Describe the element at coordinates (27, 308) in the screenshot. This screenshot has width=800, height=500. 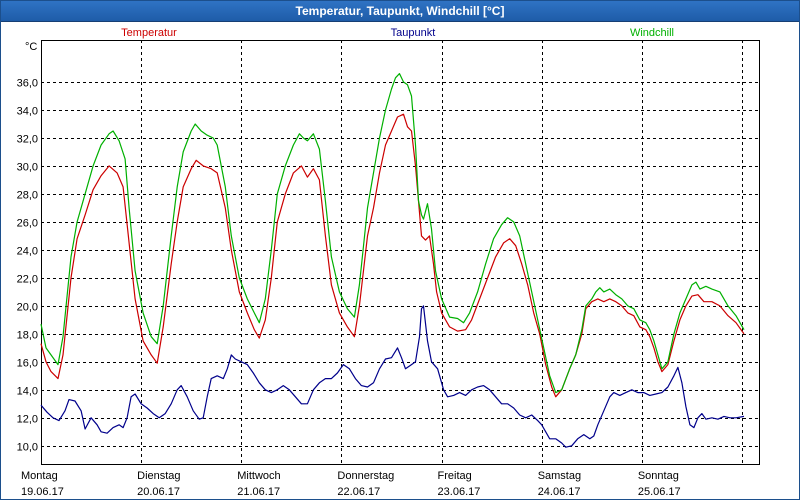
I see `y-tick-label: 20,0` at that location.